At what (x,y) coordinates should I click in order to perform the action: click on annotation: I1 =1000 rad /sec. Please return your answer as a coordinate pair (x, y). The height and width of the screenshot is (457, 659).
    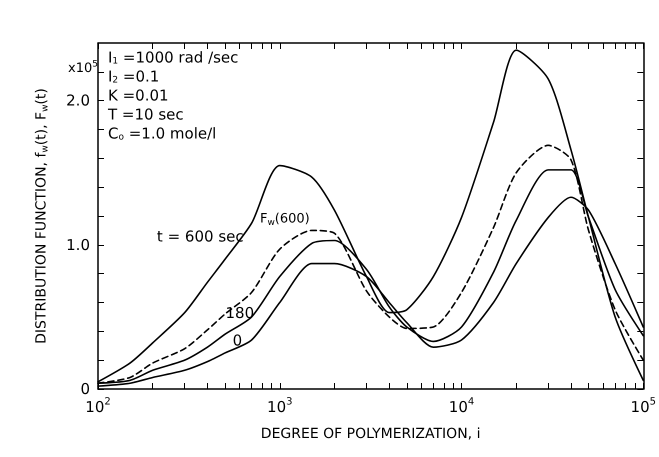
    Looking at the image, I should click on (173, 57).